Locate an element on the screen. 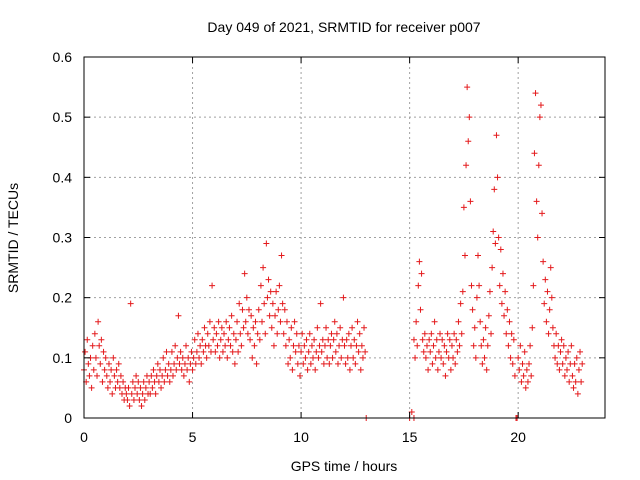 The width and height of the screenshot is (640, 480). y-tick-label: 0.4 is located at coordinates (63, 177).